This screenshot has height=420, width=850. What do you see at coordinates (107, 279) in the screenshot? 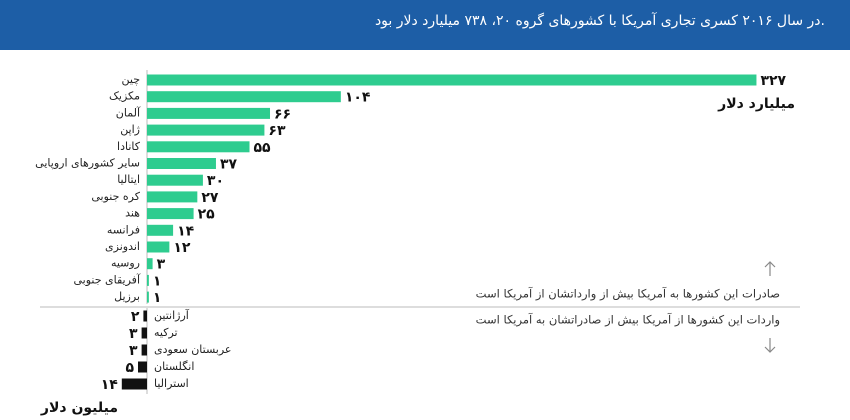
I see `category-label: آفریقای جنوبی` at bounding box center [107, 279].